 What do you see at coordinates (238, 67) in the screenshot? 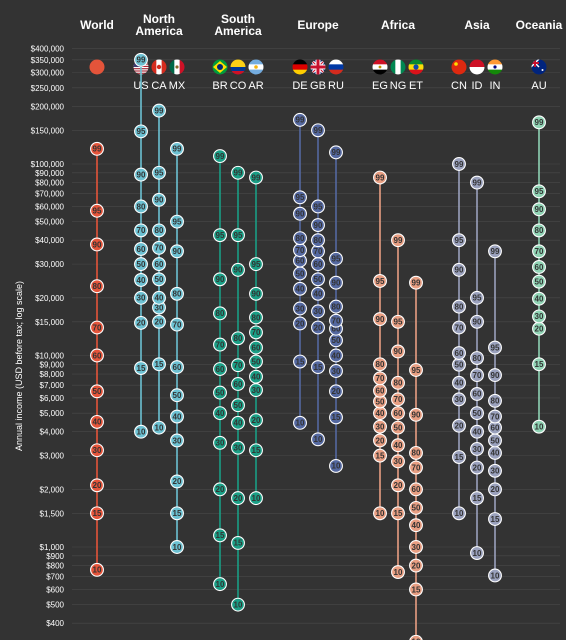
I see `flag-co-icon` at bounding box center [238, 67].